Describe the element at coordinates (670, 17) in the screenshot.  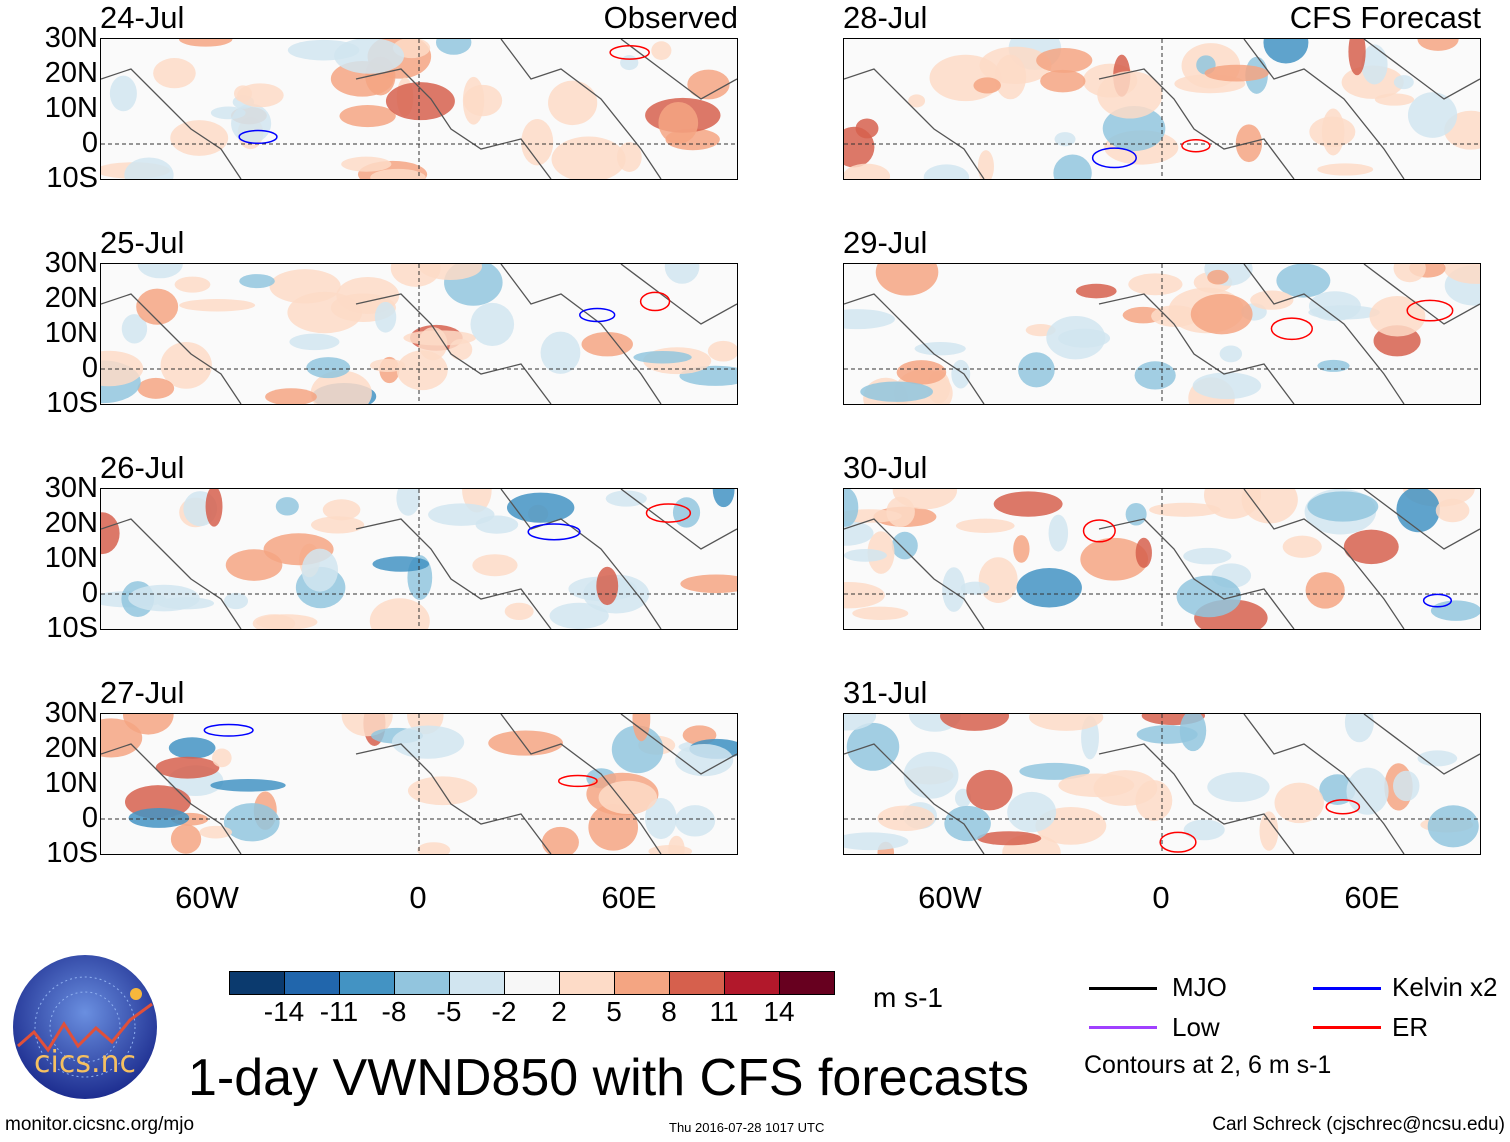
I see `panel-label: Observed` at that location.